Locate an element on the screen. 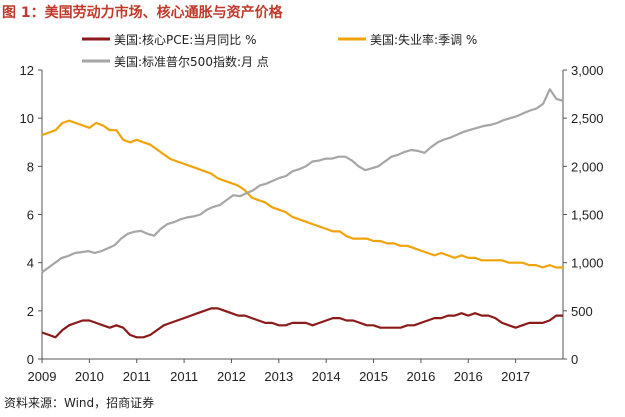 This screenshot has height=417, width=625. y-right-tick-label: 2,000 is located at coordinates (587, 166).